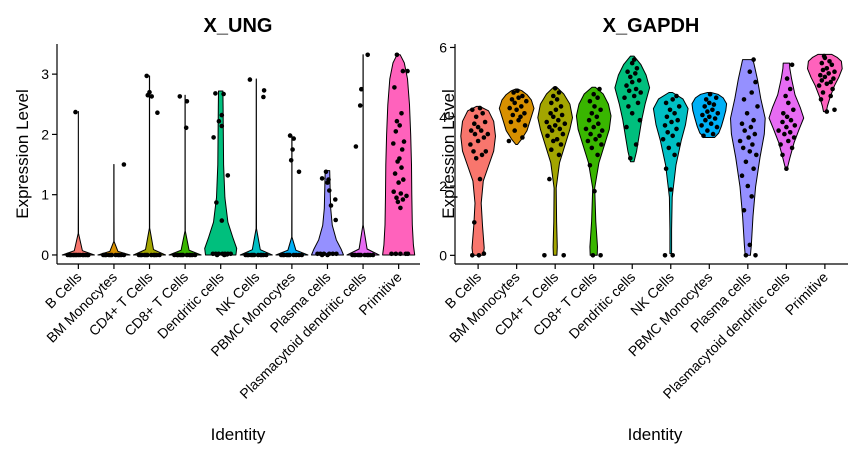 This screenshot has width=862, height=460. Describe the element at coordinates (45, 195) in the screenshot. I see `x-ung-y-tick-label-1: 1` at that location.